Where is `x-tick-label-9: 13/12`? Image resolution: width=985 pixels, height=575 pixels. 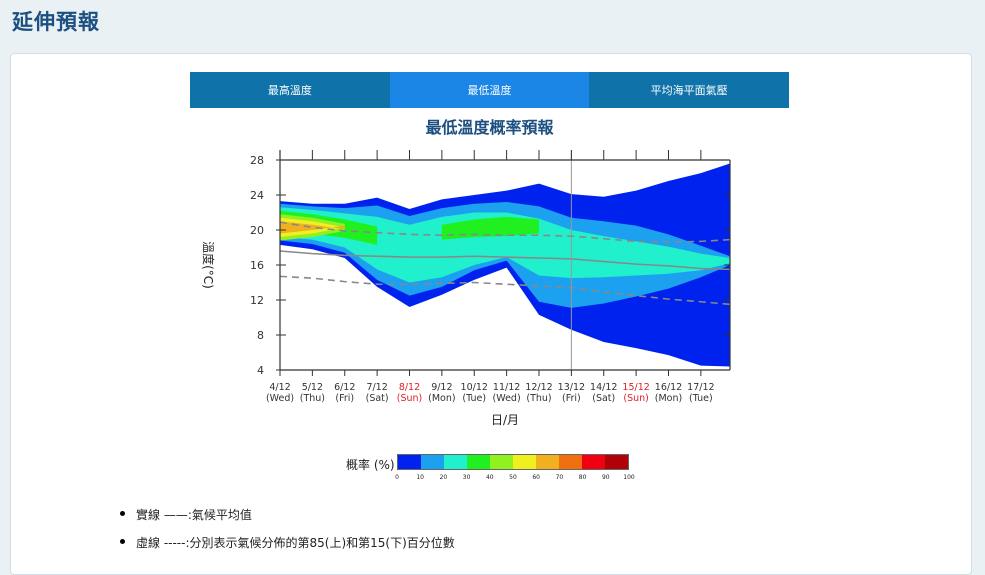 x-tick-label-9: 13/12 is located at coordinates (571, 387).